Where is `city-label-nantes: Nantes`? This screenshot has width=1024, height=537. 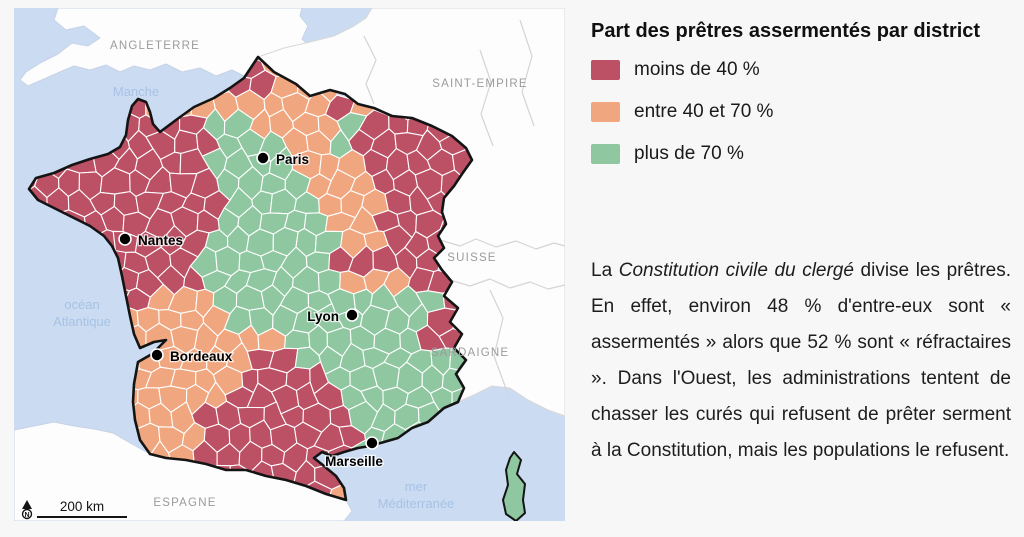 city-label-nantes: Nantes is located at coordinates (160, 240).